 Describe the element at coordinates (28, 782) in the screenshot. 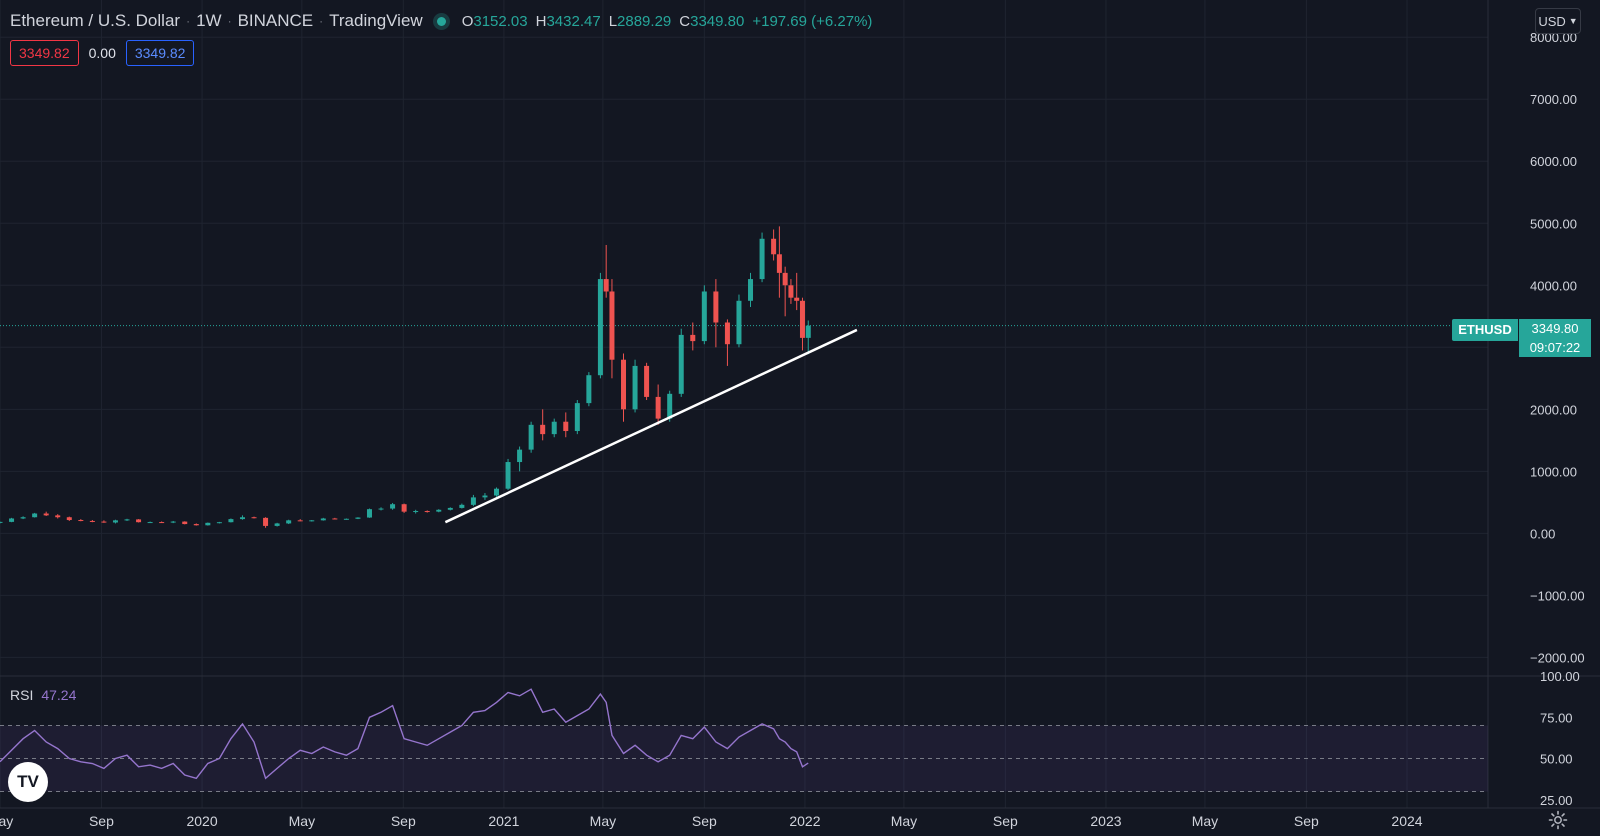

I see `tradingview-logo: TV` at that location.